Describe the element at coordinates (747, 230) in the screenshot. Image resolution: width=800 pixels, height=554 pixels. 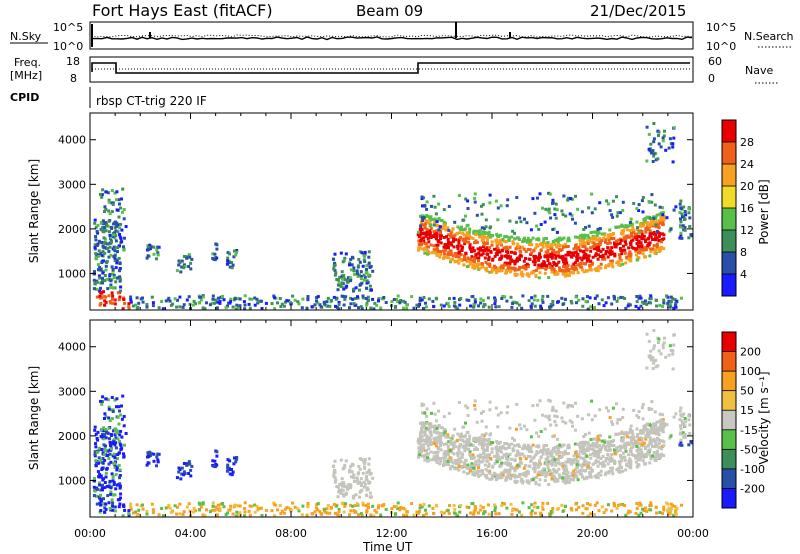
I see `colorbar-tick-label: 12` at that location.